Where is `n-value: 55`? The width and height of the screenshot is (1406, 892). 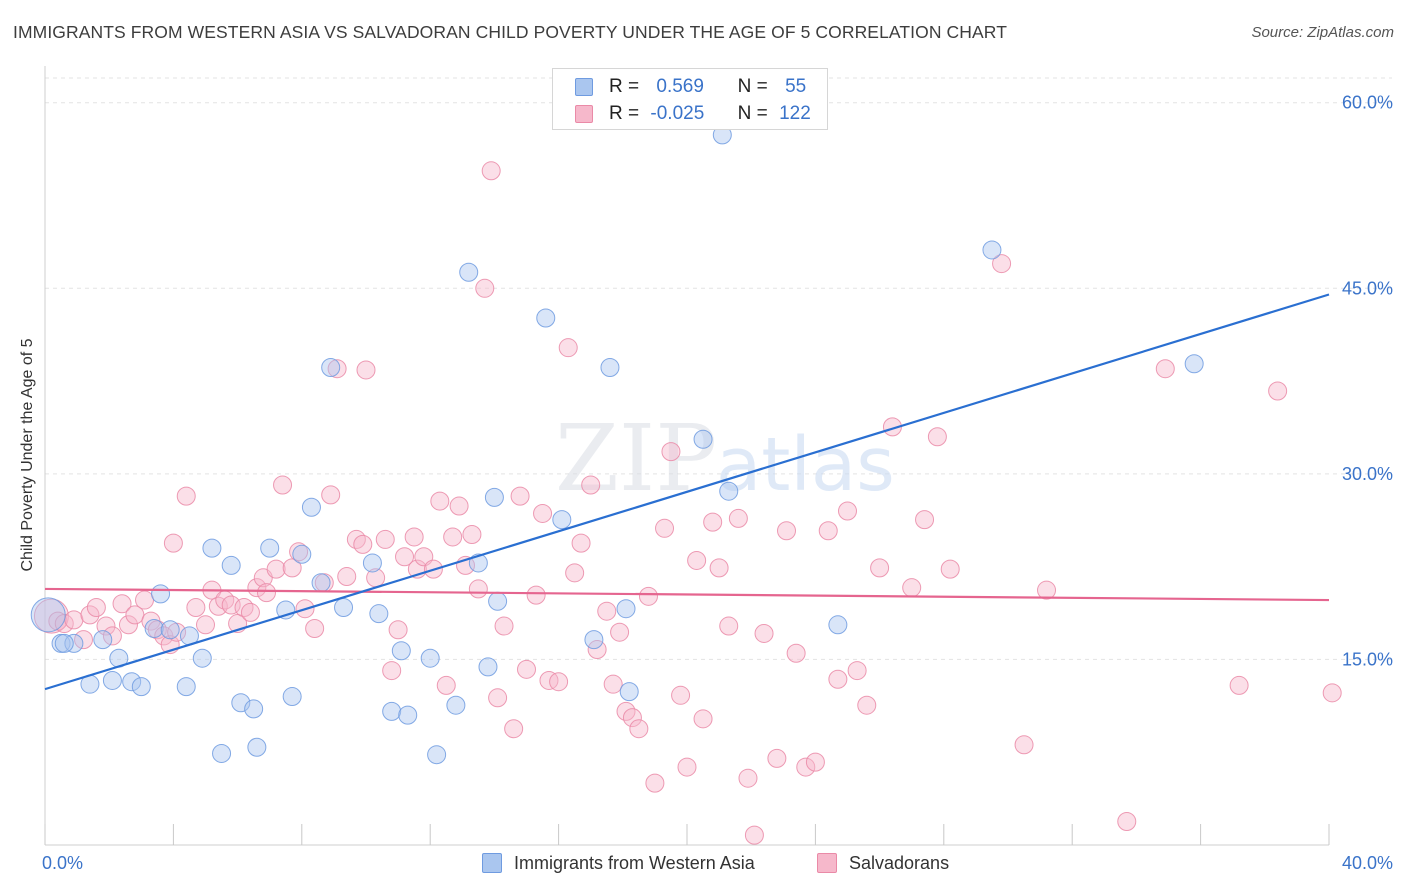
n-value: 55 is located at coordinates (796, 86).